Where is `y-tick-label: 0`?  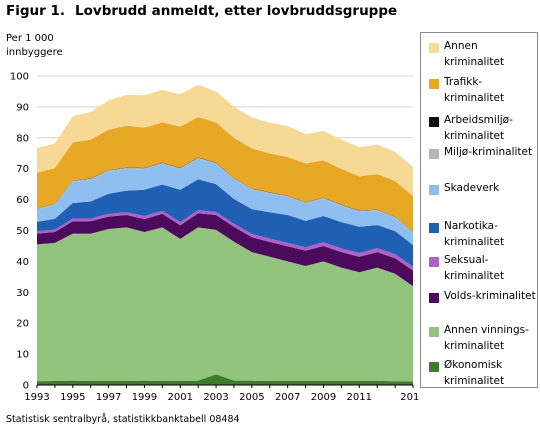 y-tick-label: 0 is located at coordinates (26, 386).